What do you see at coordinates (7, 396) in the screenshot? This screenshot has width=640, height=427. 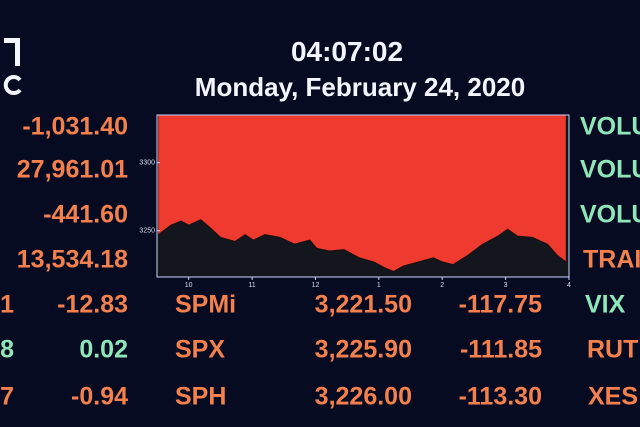 I see `cell: 7` at bounding box center [7, 396].